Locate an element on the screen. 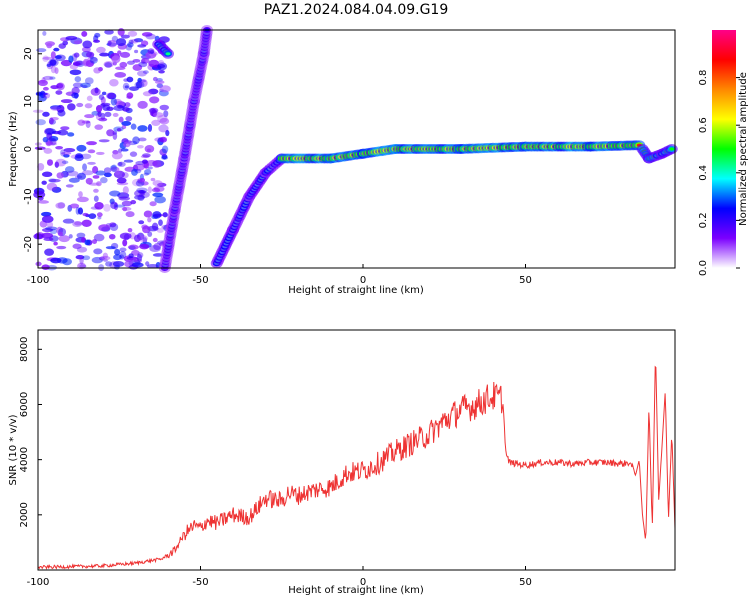 This screenshot has width=750, height=600. spectrogram-noise is located at coordinates (102, 150).